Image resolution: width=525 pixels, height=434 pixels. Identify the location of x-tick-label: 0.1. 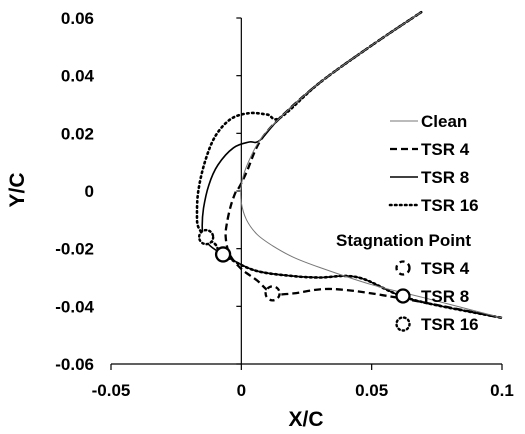
(502, 390).